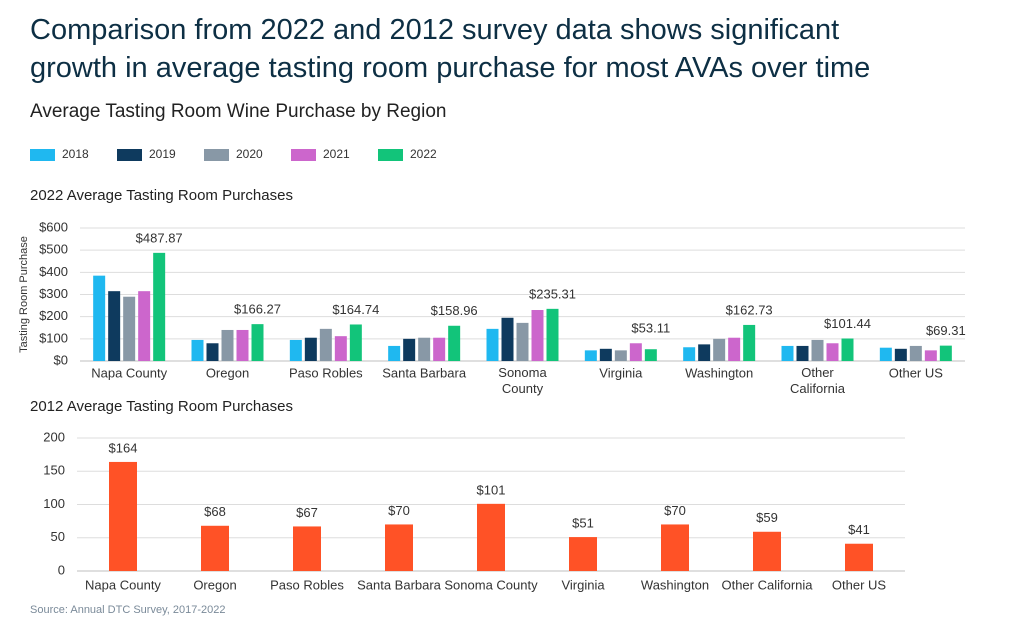 The height and width of the screenshot is (638, 1009). What do you see at coordinates (249, 154) in the screenshot?
I see `legend-label: 2020` at bounding box center [249, 154].